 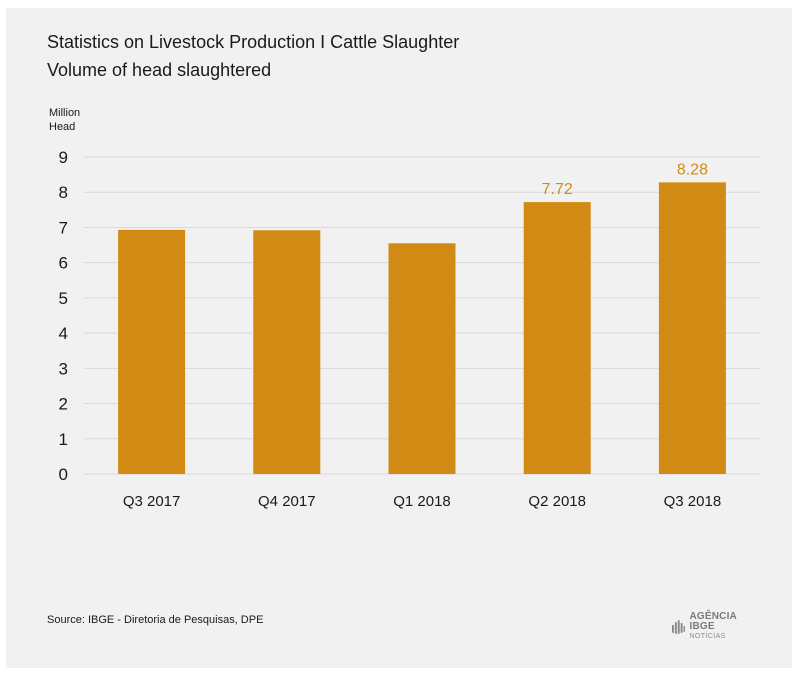 I want to click on x-tick-labels: Q3 2017 Q4 2017 Q1 2018 Q2 2018 Q3 2018, so click(x=422, y=501).